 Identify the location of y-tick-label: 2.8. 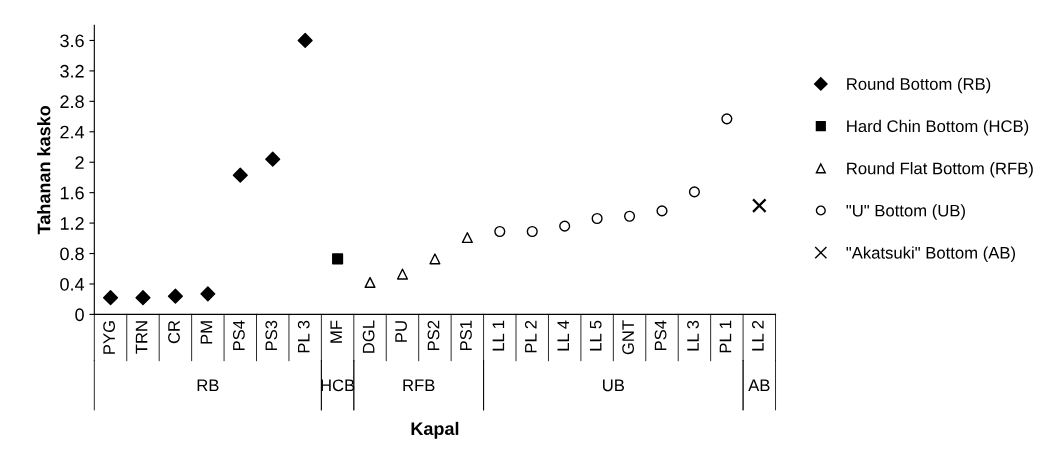
(72, 102).